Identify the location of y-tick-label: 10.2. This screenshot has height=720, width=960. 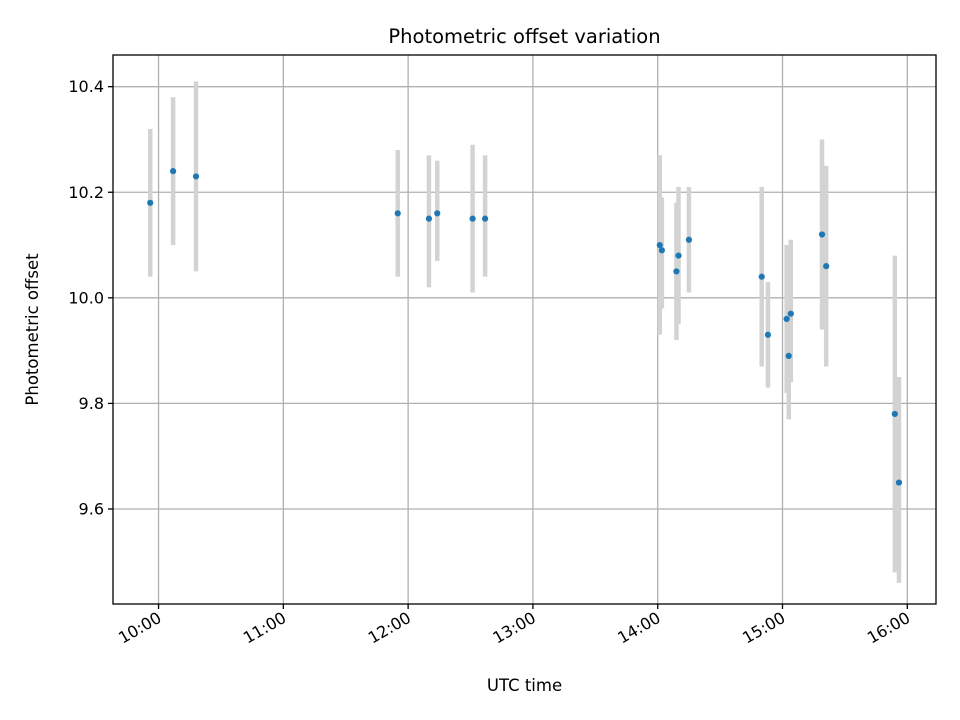
(86, 192).